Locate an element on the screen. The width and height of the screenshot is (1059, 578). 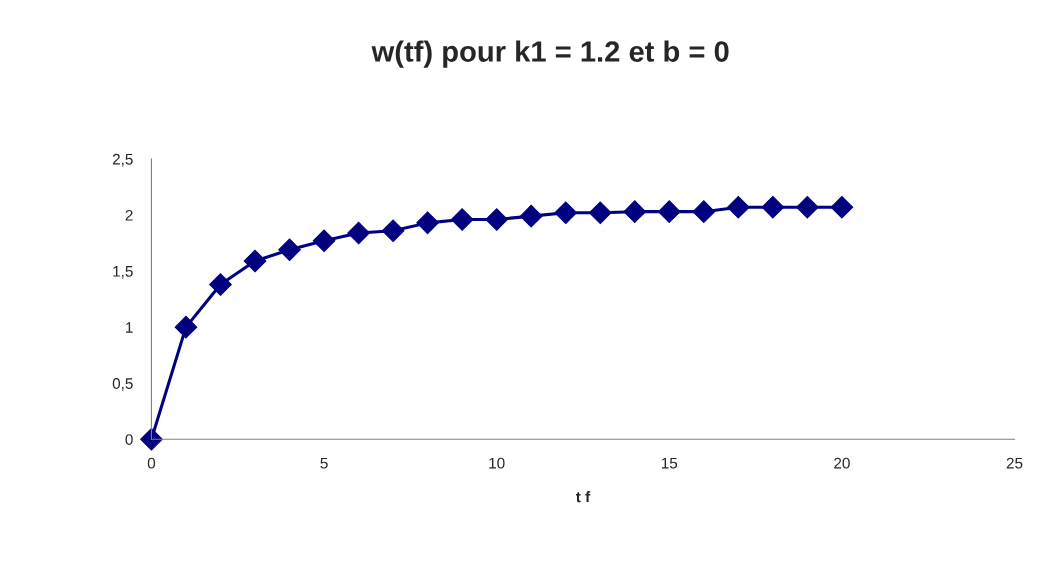
x-axis-title: t f is located at coordinates (583, 497).